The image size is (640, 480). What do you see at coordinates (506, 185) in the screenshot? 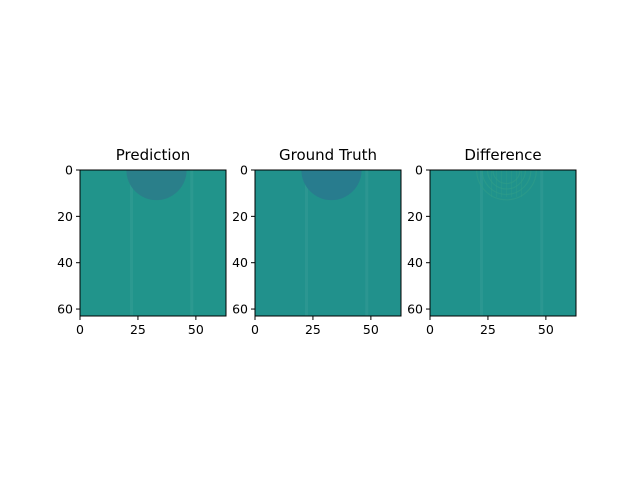
I see `heatmap-ripple` at bounding box center [506, 185].